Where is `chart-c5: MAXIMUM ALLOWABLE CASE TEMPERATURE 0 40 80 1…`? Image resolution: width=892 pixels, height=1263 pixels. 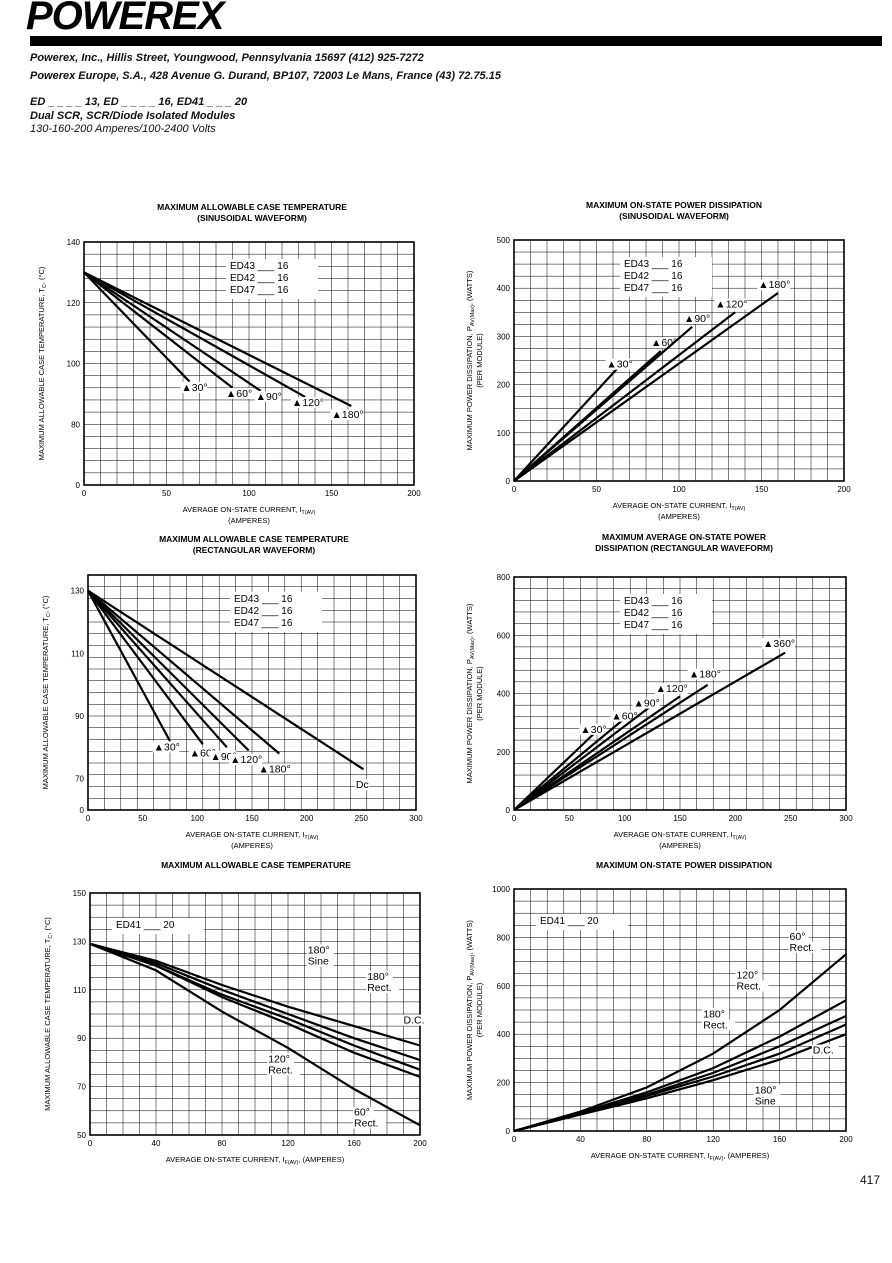 chart-c5: MAXIMUM ALLOWABLE CASE TEMPERATURE 0 40 80 1… is located at coordinates (236, 1013).